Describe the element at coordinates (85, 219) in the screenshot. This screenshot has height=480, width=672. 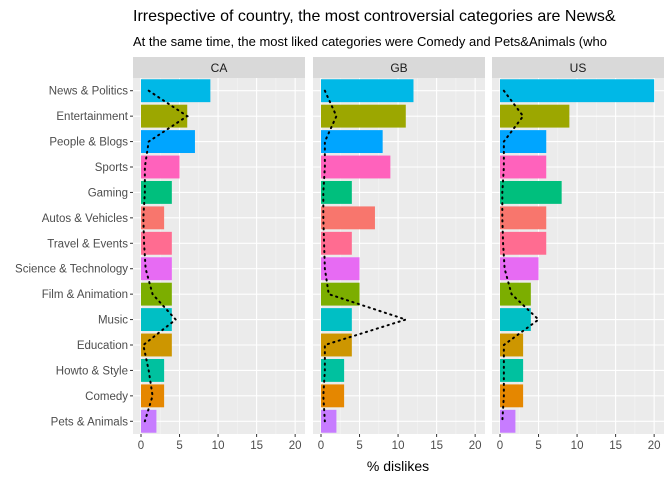
I see `category-label: Autos & Vehicles` at that location.